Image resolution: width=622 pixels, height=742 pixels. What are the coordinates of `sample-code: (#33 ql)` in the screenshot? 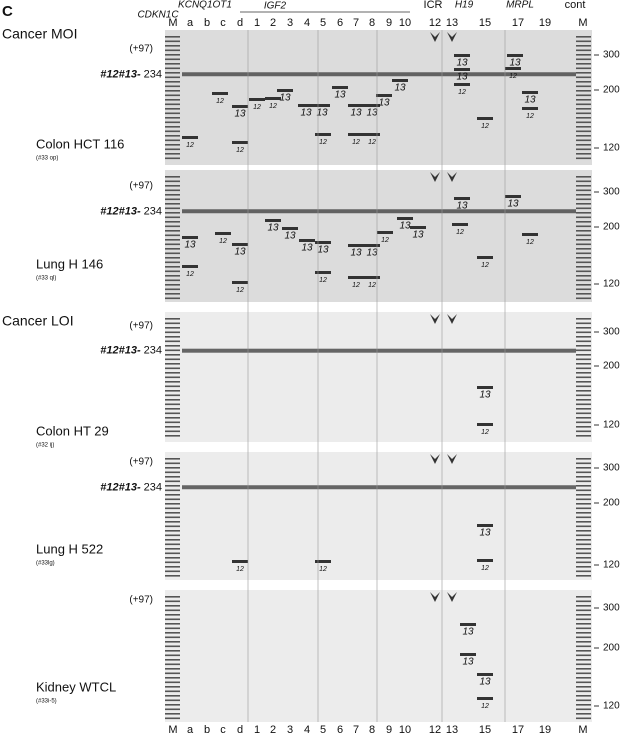 It's located at (46, 279).